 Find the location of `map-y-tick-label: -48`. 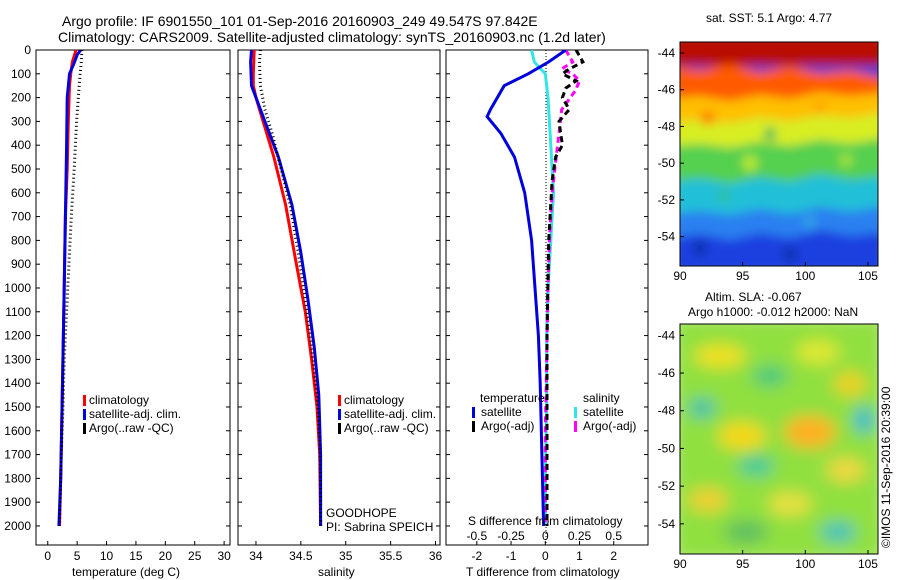

map-y-tick-label: -48 is located at coordinates (667, 126).